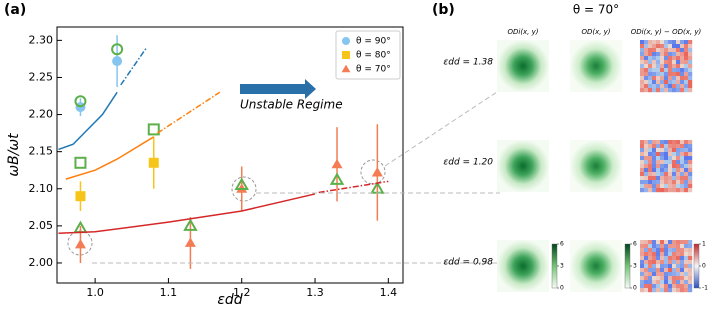  Describe the element at coordinates (522, 32) in the screenshot. I see `column-title: ODi(x, y)` at that location.